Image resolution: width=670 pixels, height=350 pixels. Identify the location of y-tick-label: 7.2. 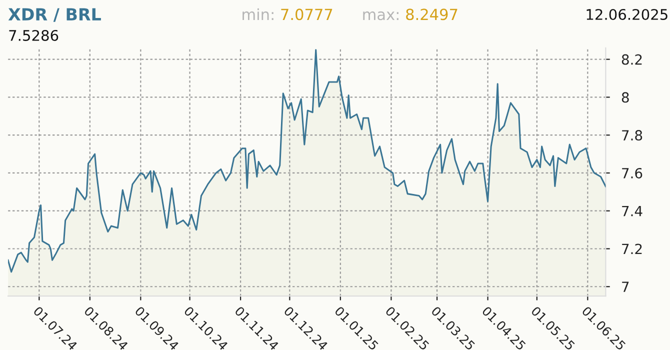
(632, 249).